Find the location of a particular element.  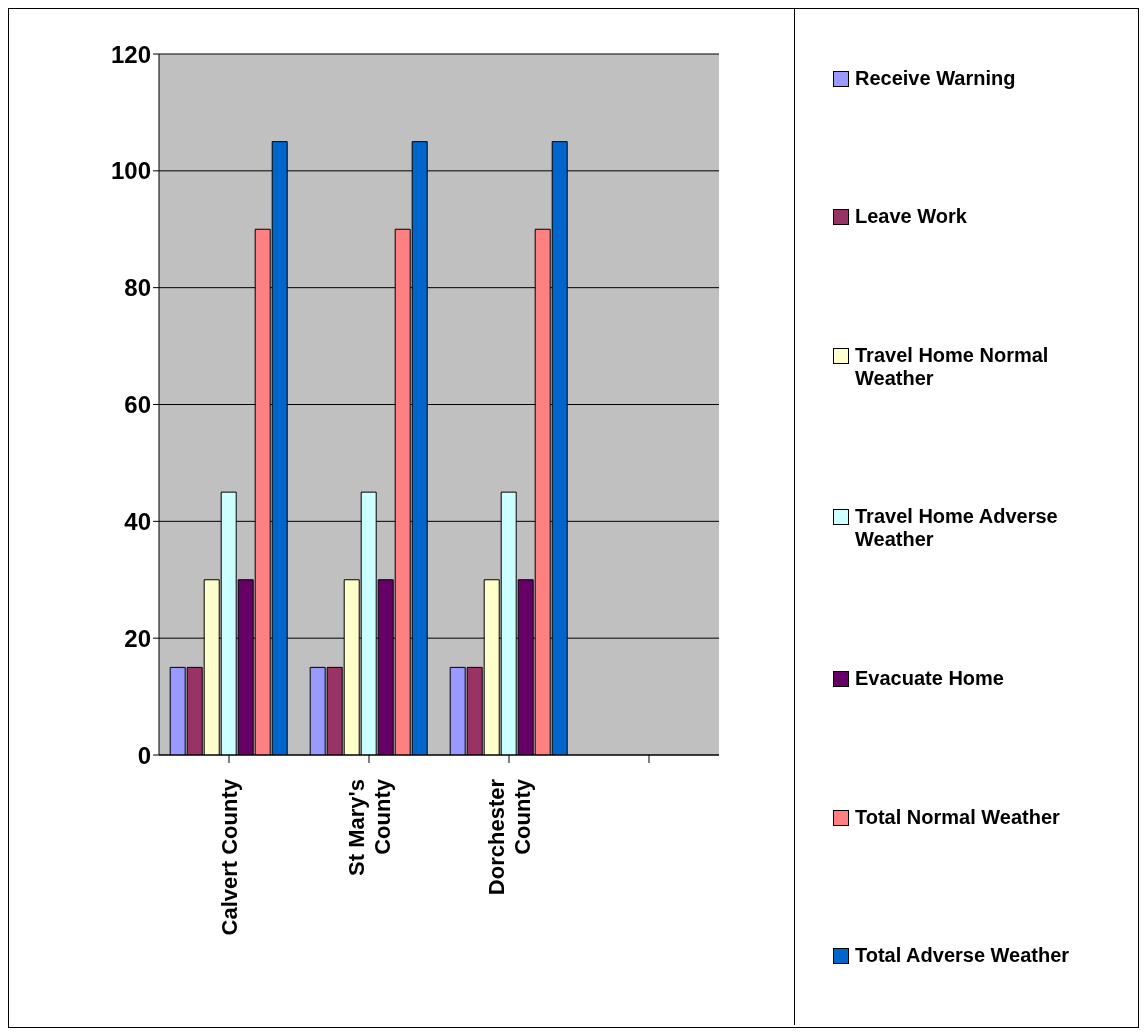

y-tick-label: 60 is located at coordinates (137, 405).